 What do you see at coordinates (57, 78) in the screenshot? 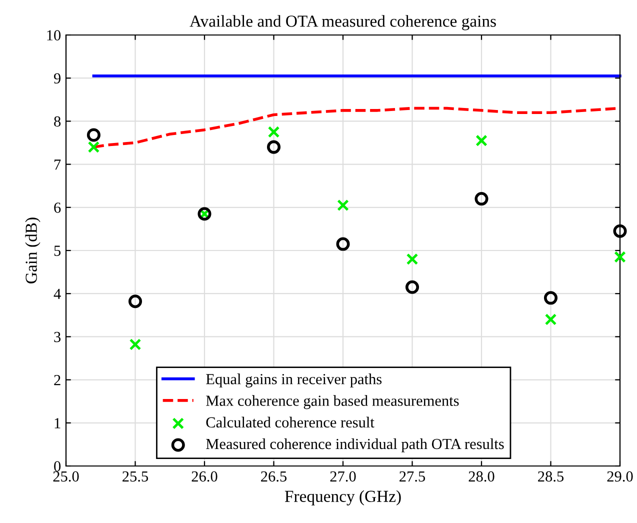
I see `y-tick-label: 9` at bounding box center [57, 78].